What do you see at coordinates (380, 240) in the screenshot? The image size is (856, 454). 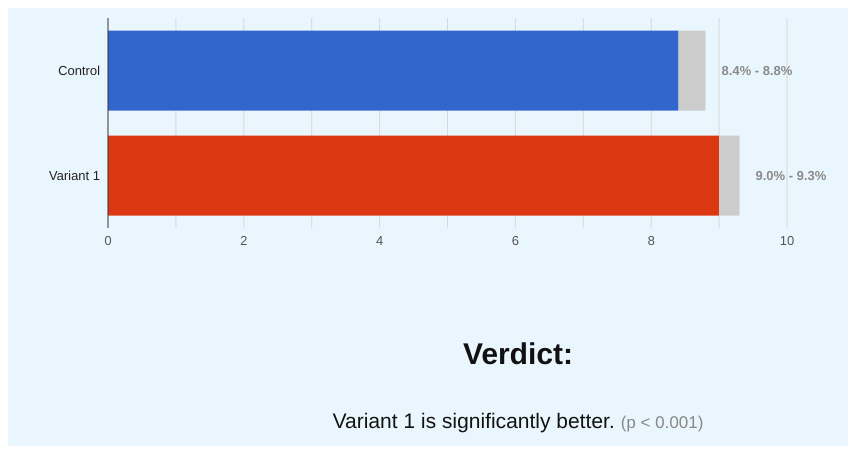 I see `x-tick-label: 4` at bounding box center [380, 240].